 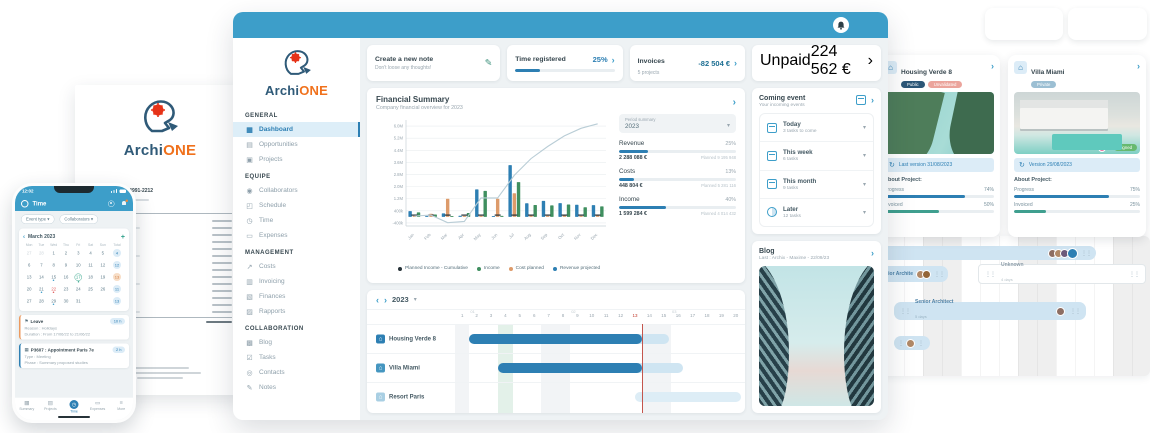 What do you see at coordinates (296, 281) in the screenshot?
I see `sidebar-item-invoicing: ▥ Invoicing` at bounding box center [296, 281].